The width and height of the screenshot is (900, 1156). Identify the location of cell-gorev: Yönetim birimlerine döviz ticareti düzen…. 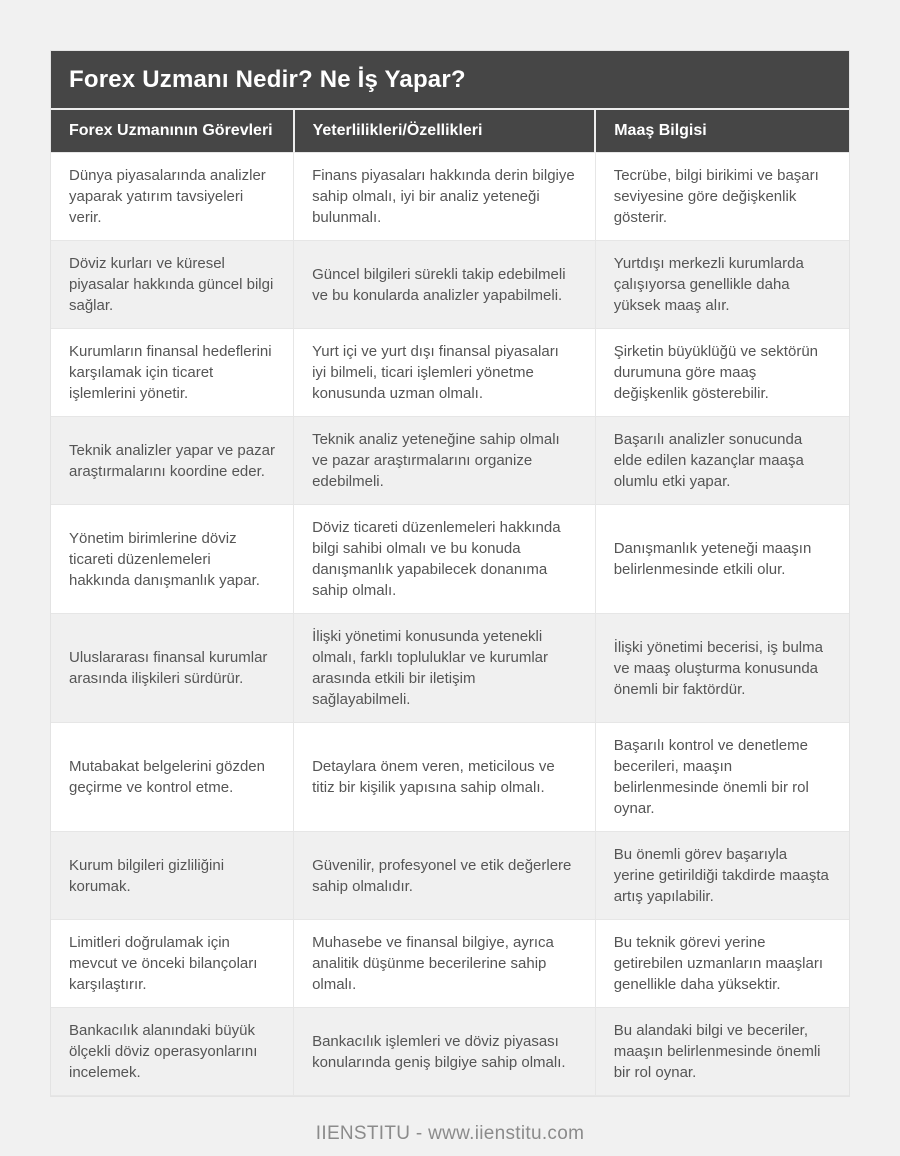
(173, 559).